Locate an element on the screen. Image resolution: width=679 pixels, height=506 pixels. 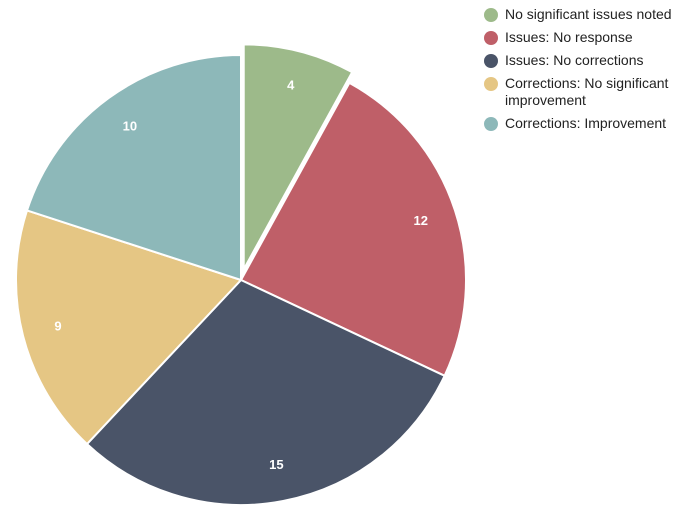
legend-item: Issues: No response is located at coordinates (580, 37).